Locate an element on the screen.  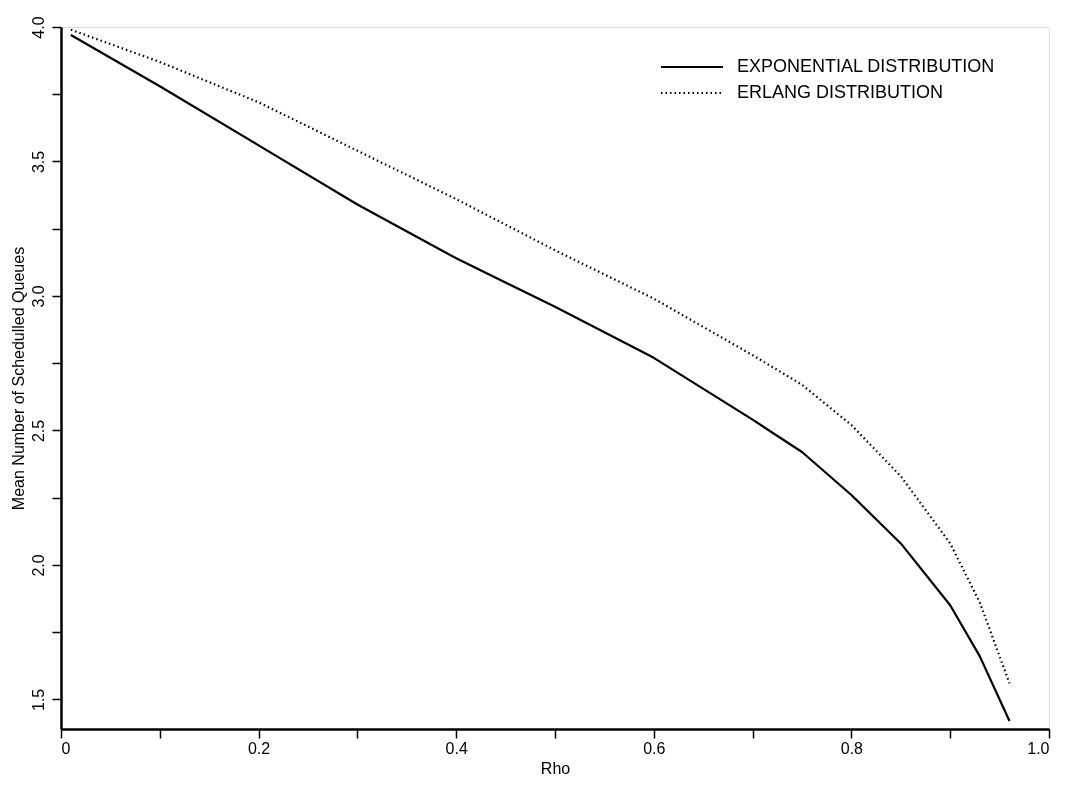
y-tick-label: 1.5 is located at coordinates (38, 700).